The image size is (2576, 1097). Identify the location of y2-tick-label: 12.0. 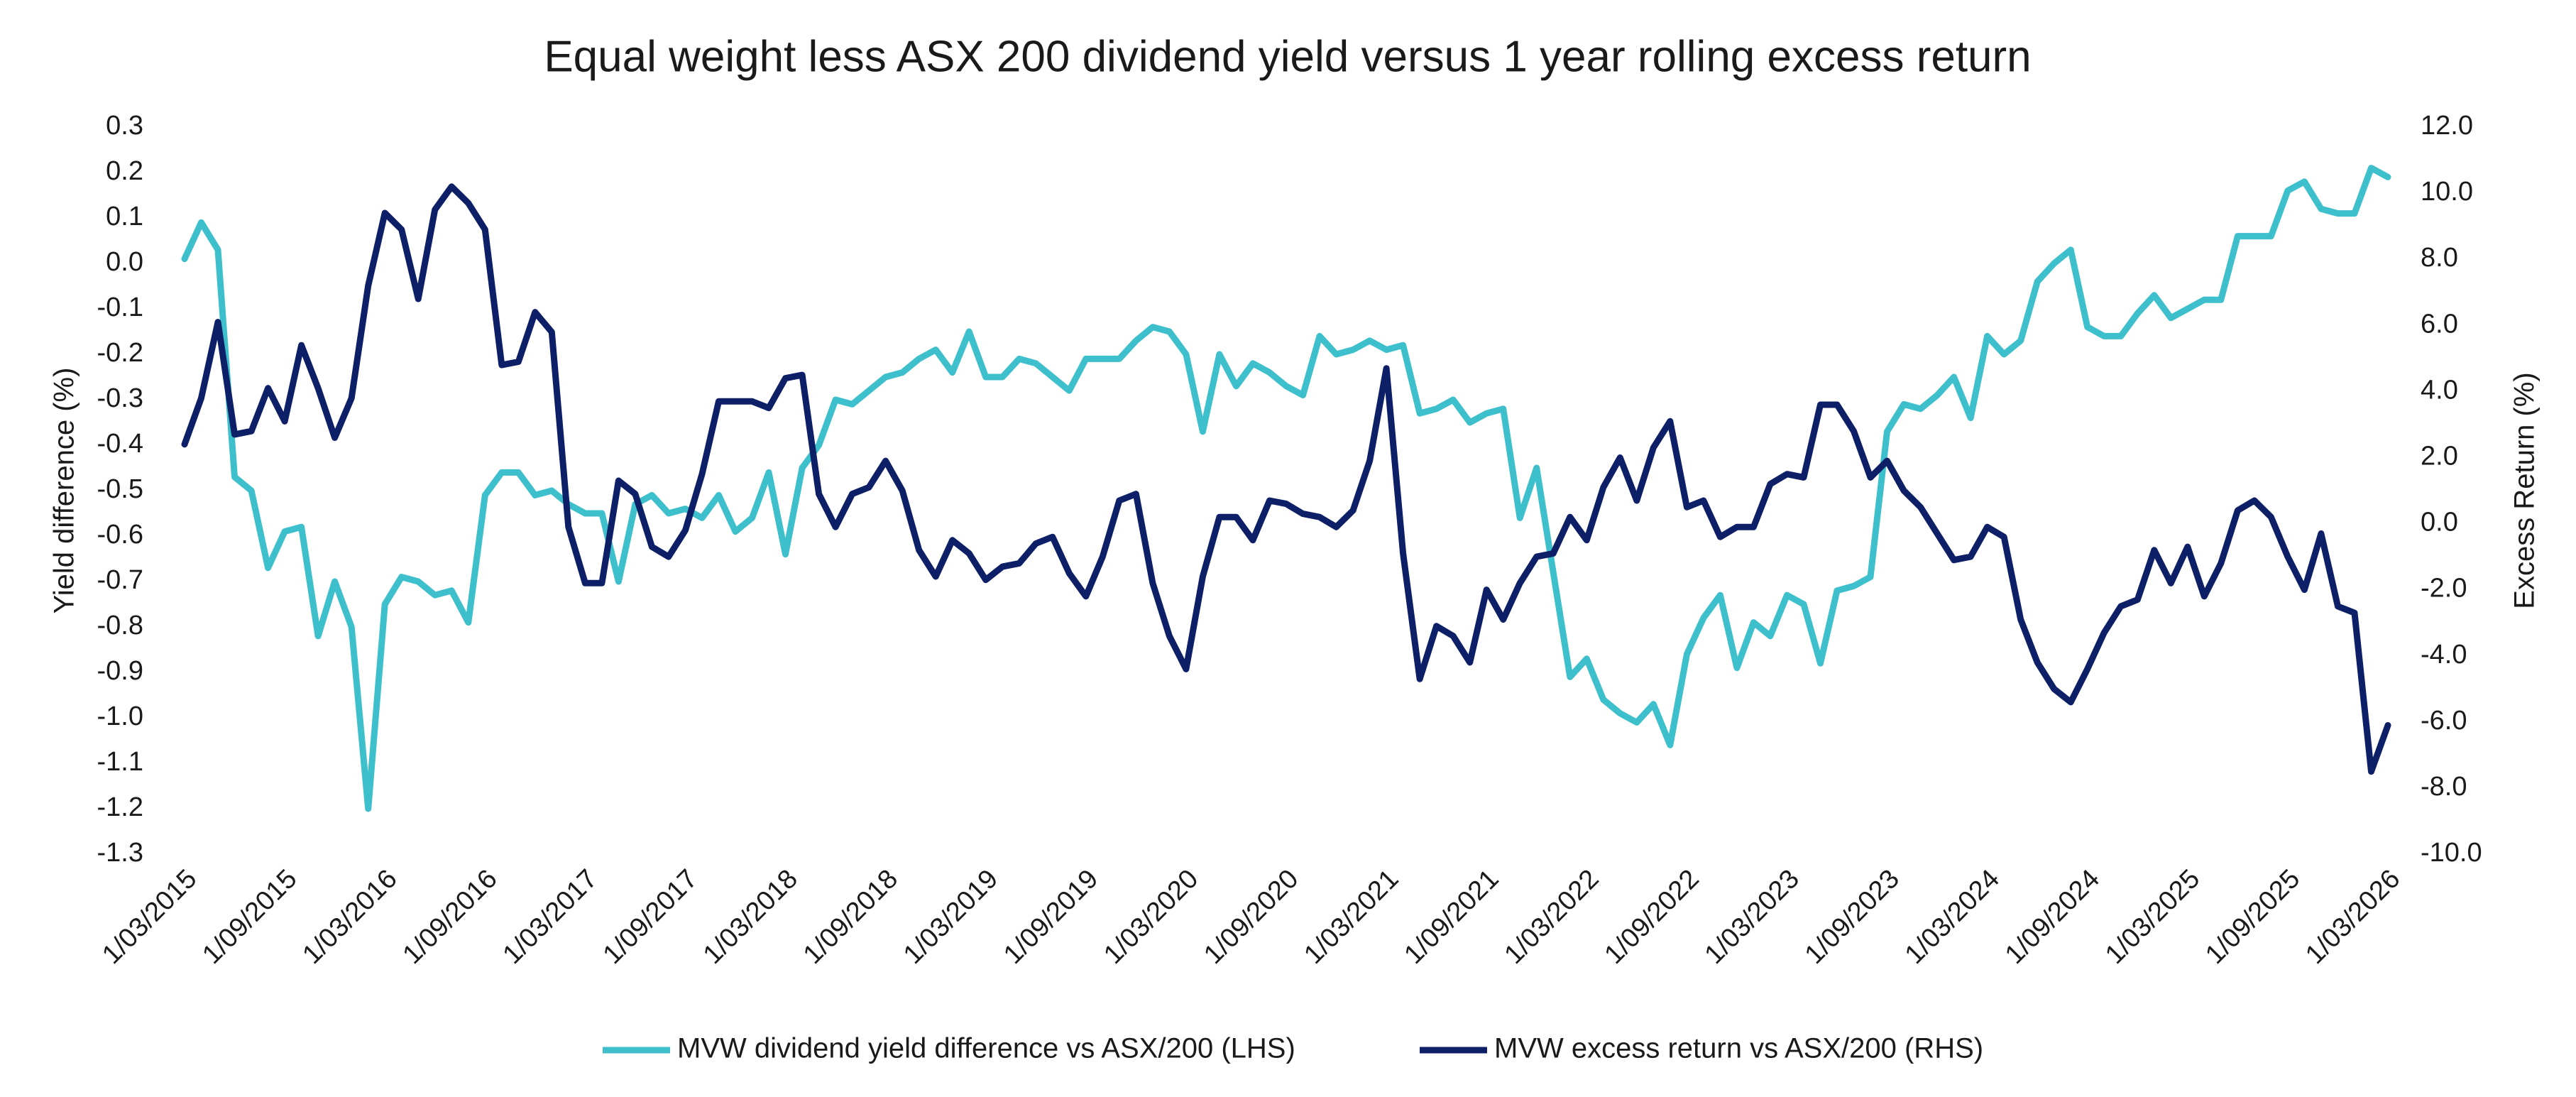
(2447, 126).